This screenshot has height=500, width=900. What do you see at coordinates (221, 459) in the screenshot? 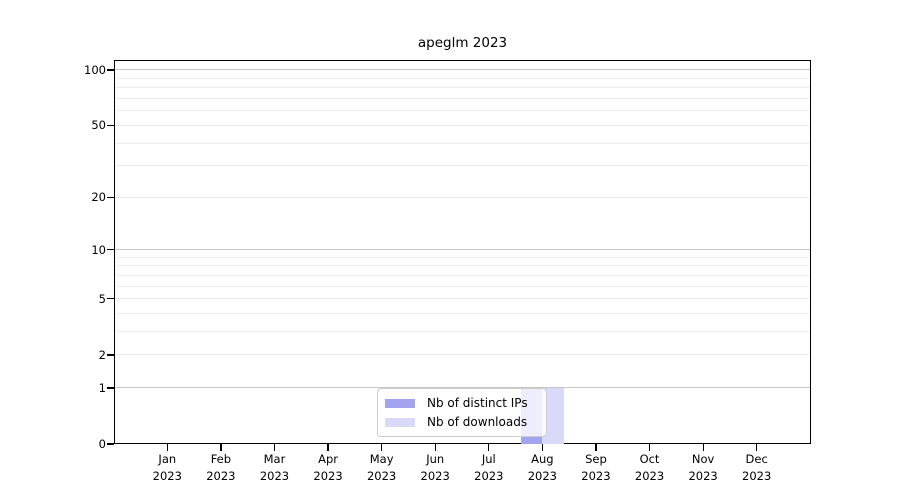
I see `x-axis-label-month: Feb` at bounding box center [221, 459].